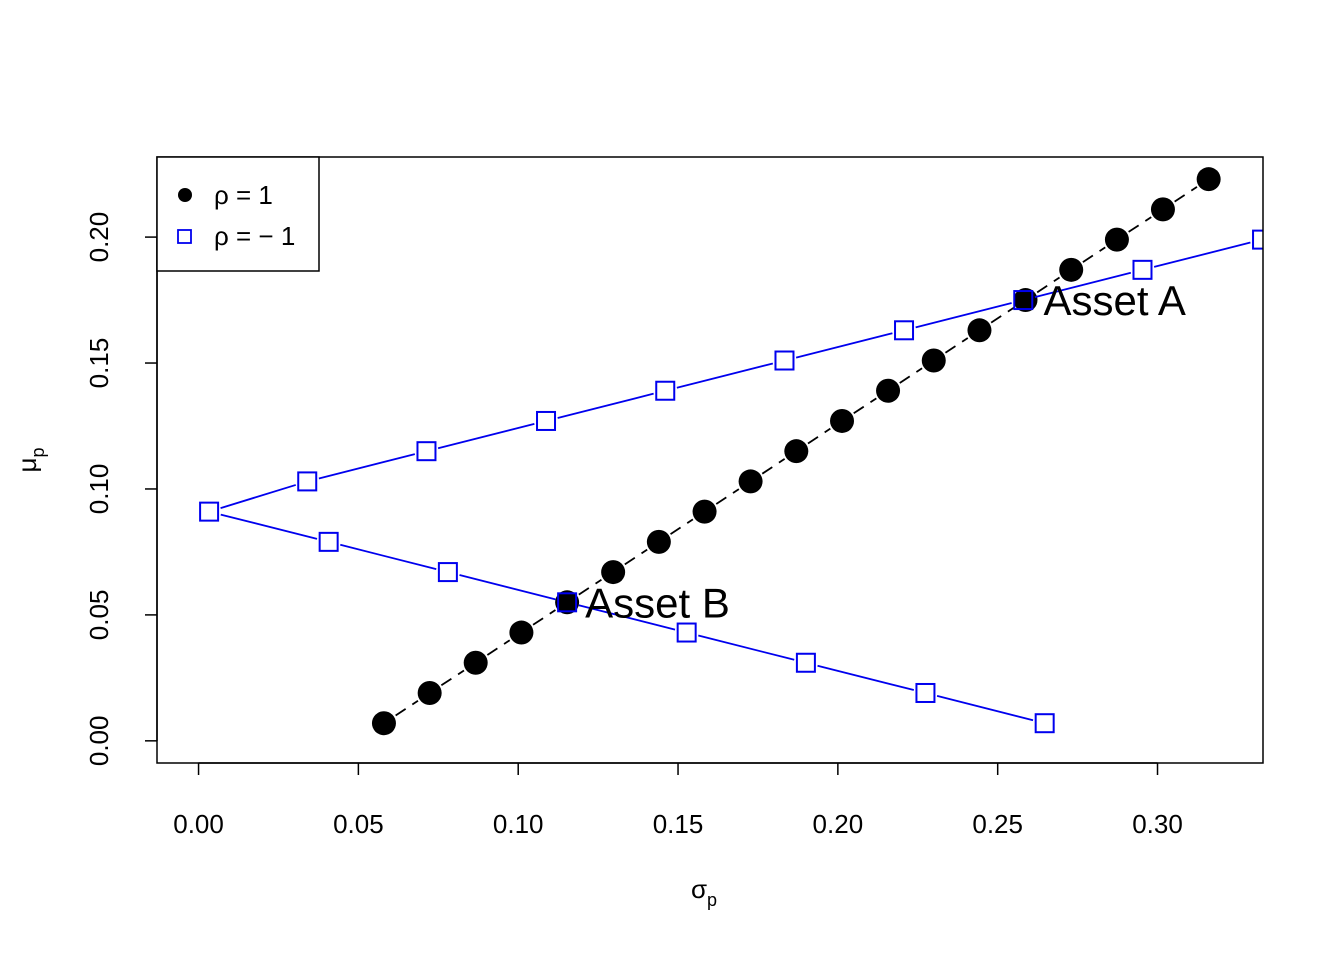 The image size is (1344, 960). I want to click on x-tick-label: 0.25, so click(997, 824).